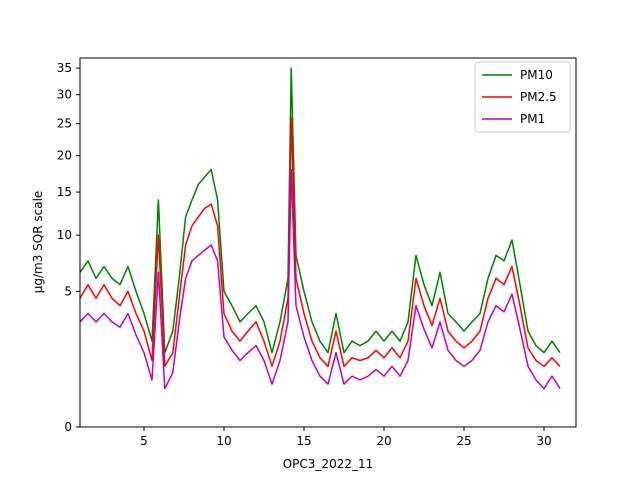 This screenshot has width=640, height=480. Describe the element at coordinates (68, 291) in the screenshot. I see `y-tick-label: 5` at that location.